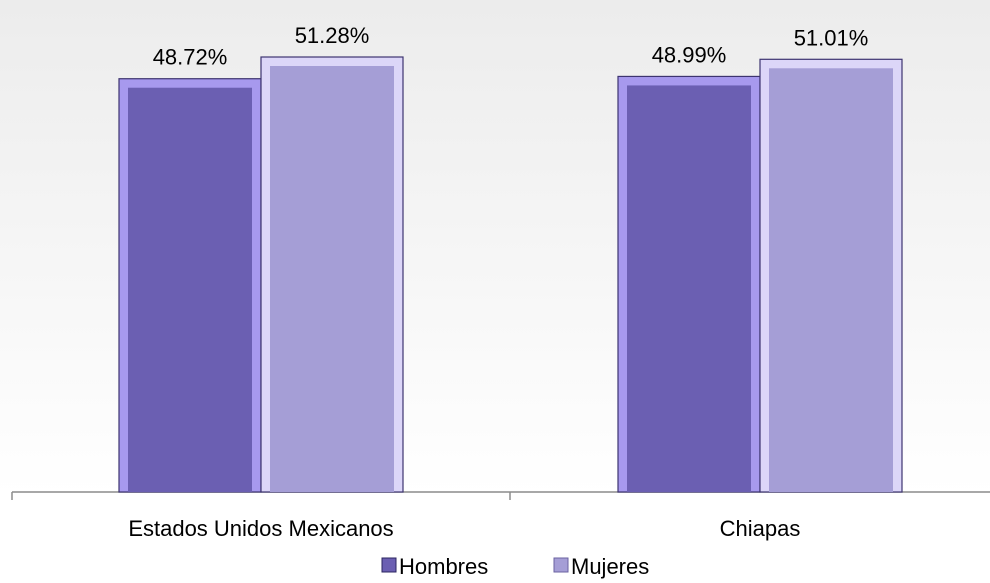 The width and height of the screenshot is (990, 583). I want to click on data-label: 48.99%, so click(689, 54).